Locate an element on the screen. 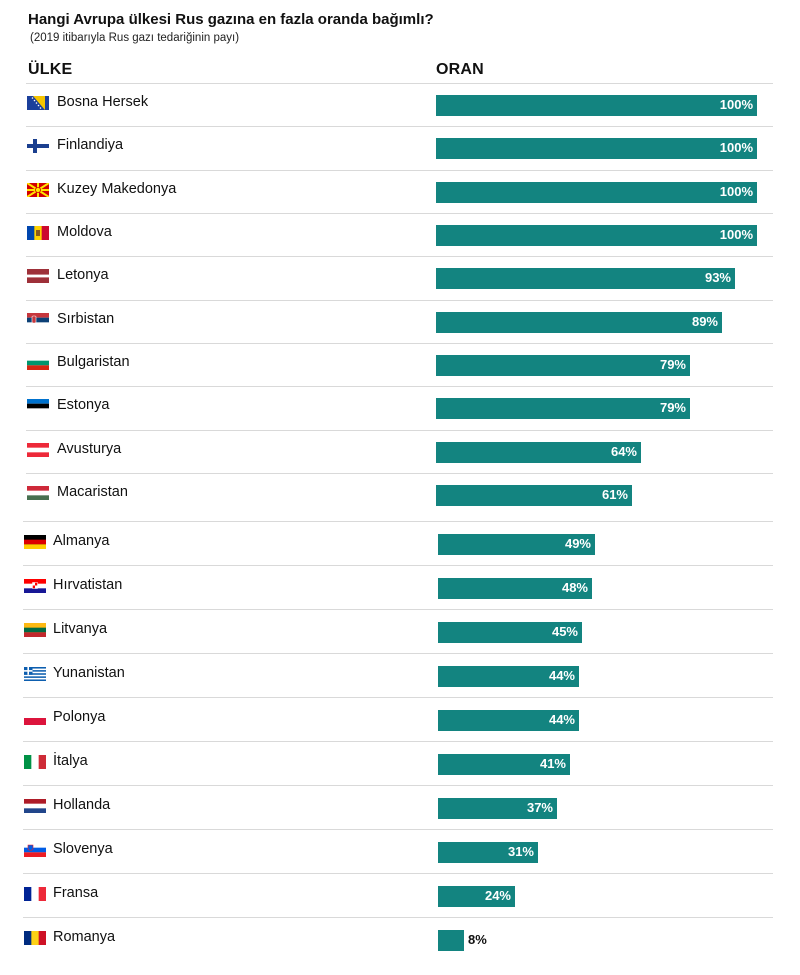 This screenshot has width=800, height=975. chart-row: Moldova 100% is located at coordinates (400, 234).